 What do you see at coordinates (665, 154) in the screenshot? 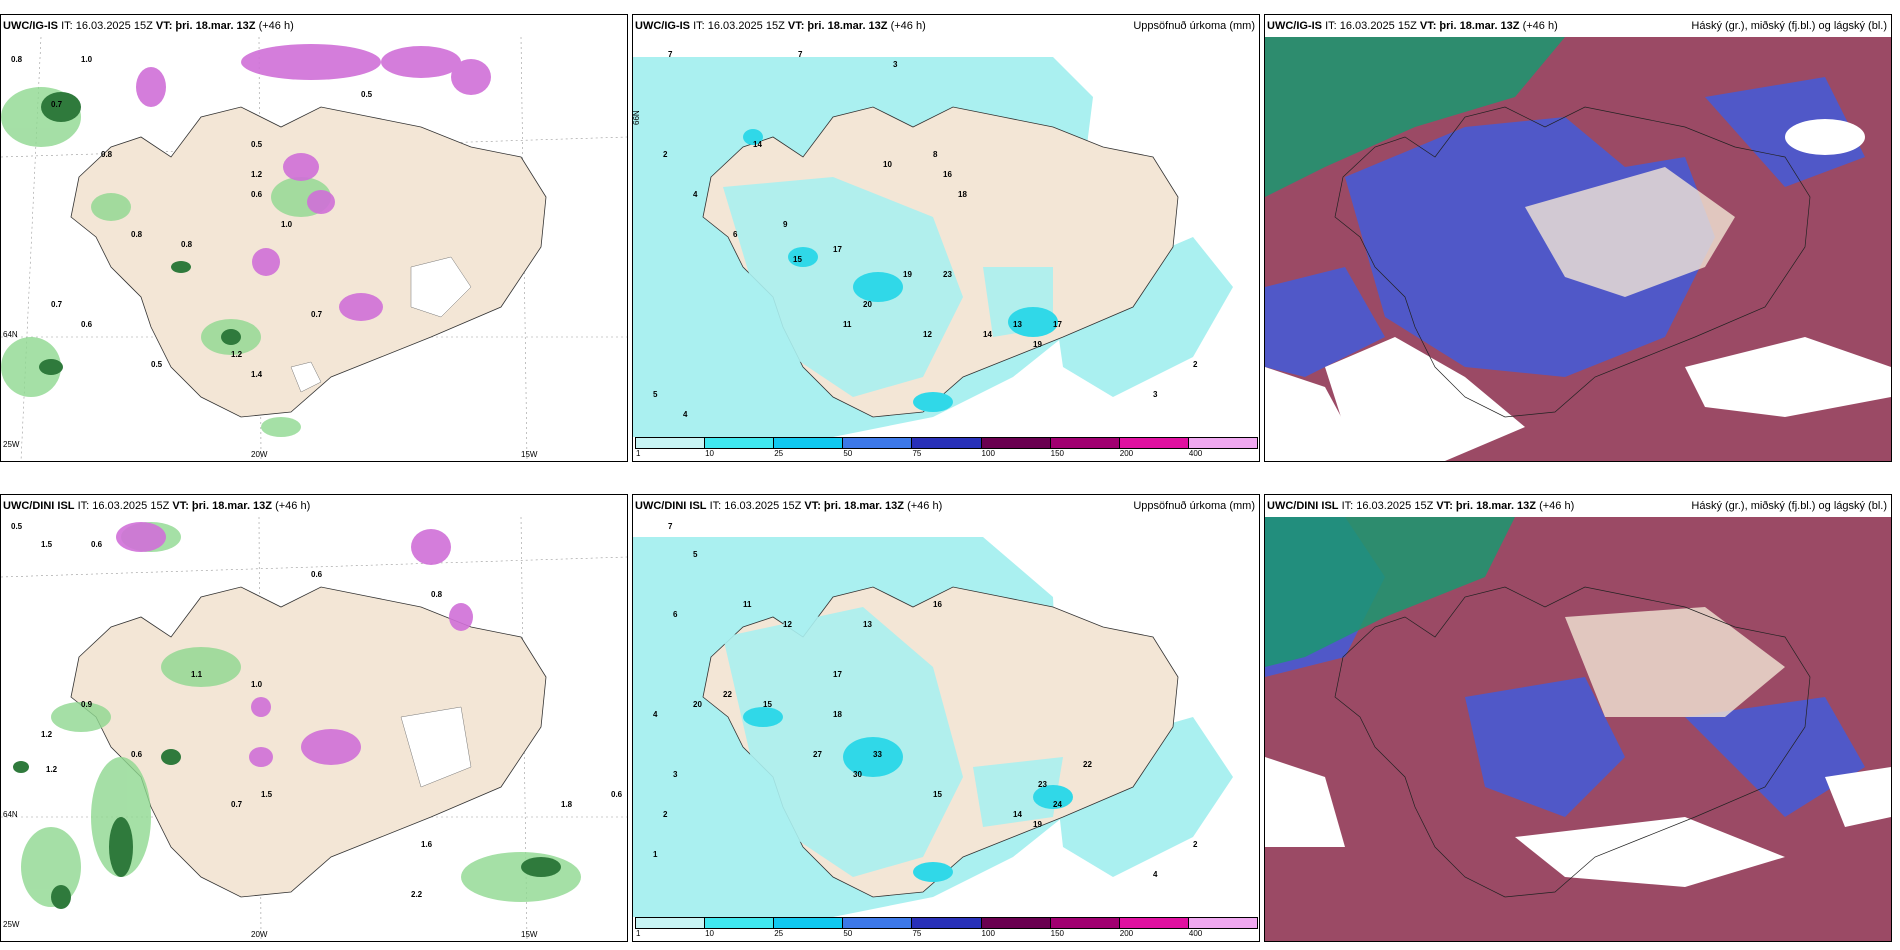
I see `svg-text: 2` at bounding box center [665, 154].